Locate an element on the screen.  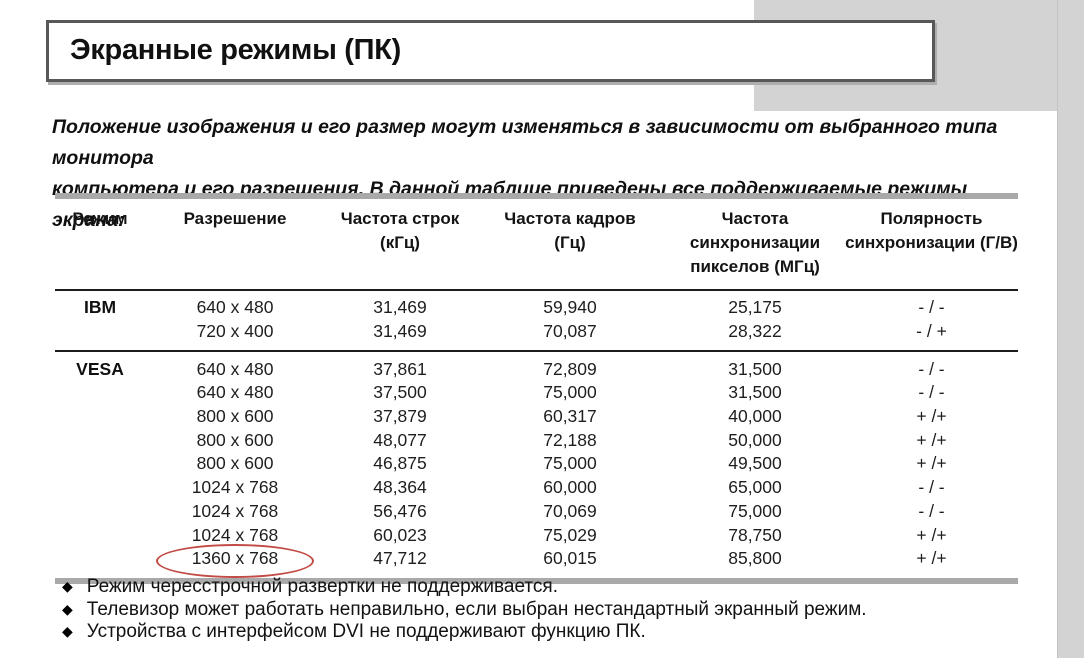
col-header-mode: Режим is located at coordinates (100, 218).